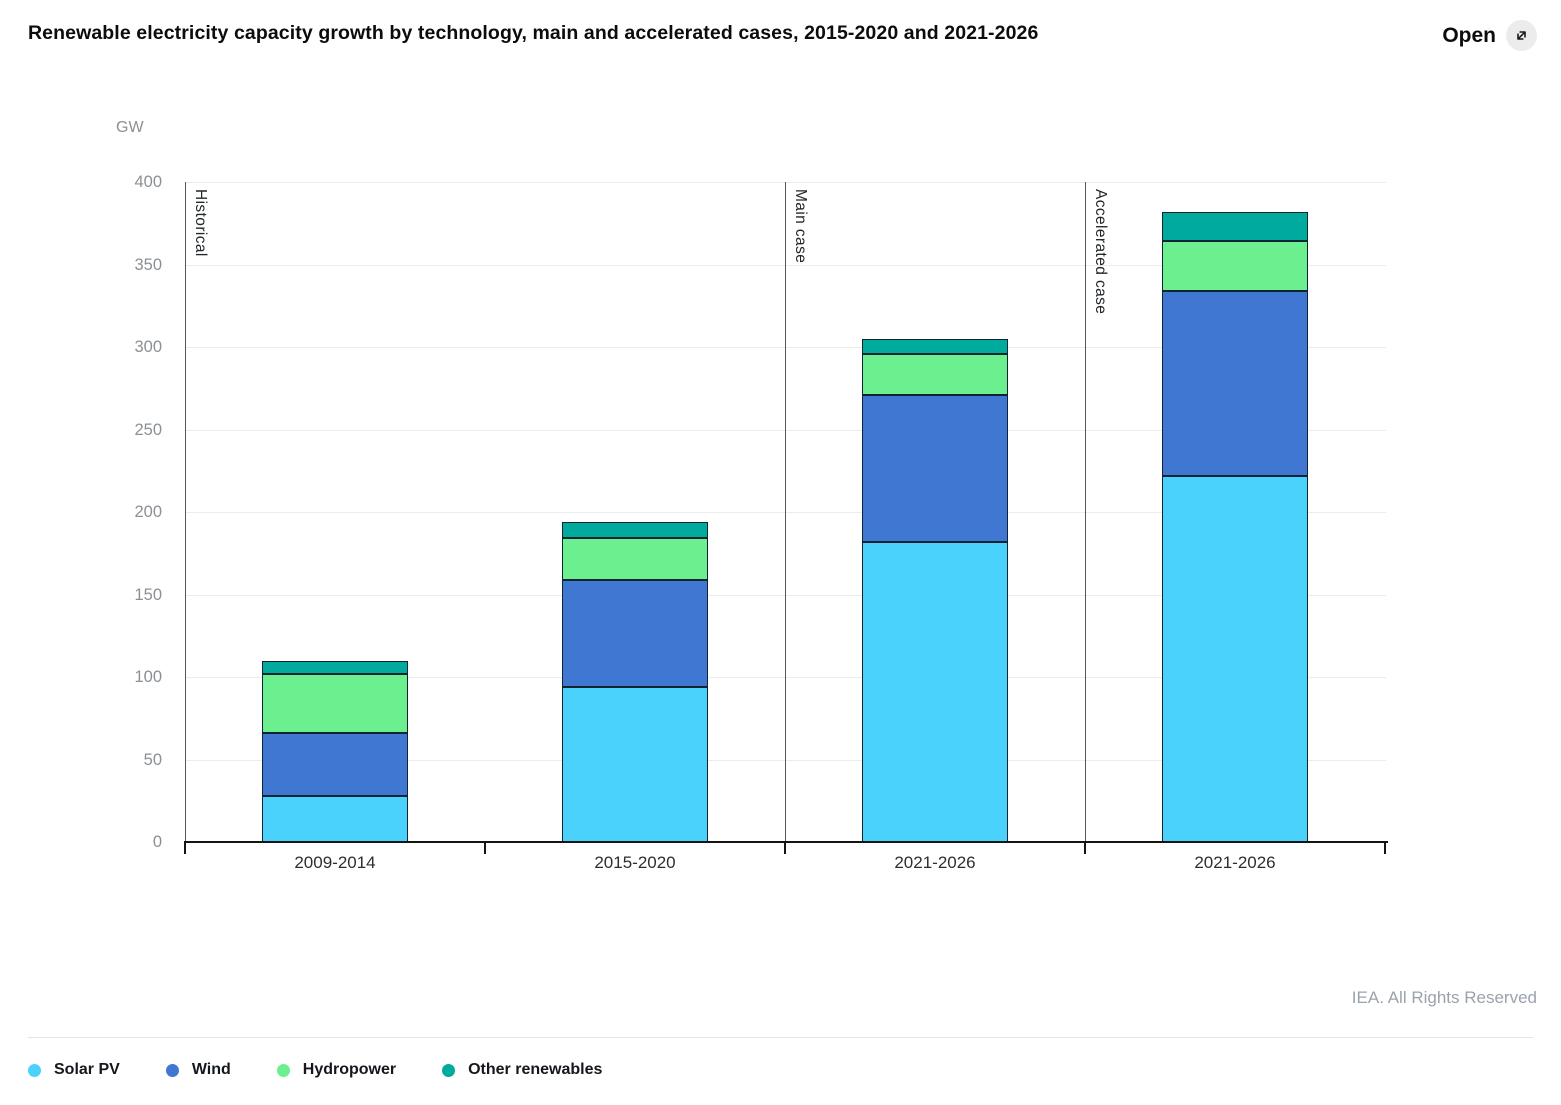  I want to click on y-tick-label: 50, so click(152, 759).